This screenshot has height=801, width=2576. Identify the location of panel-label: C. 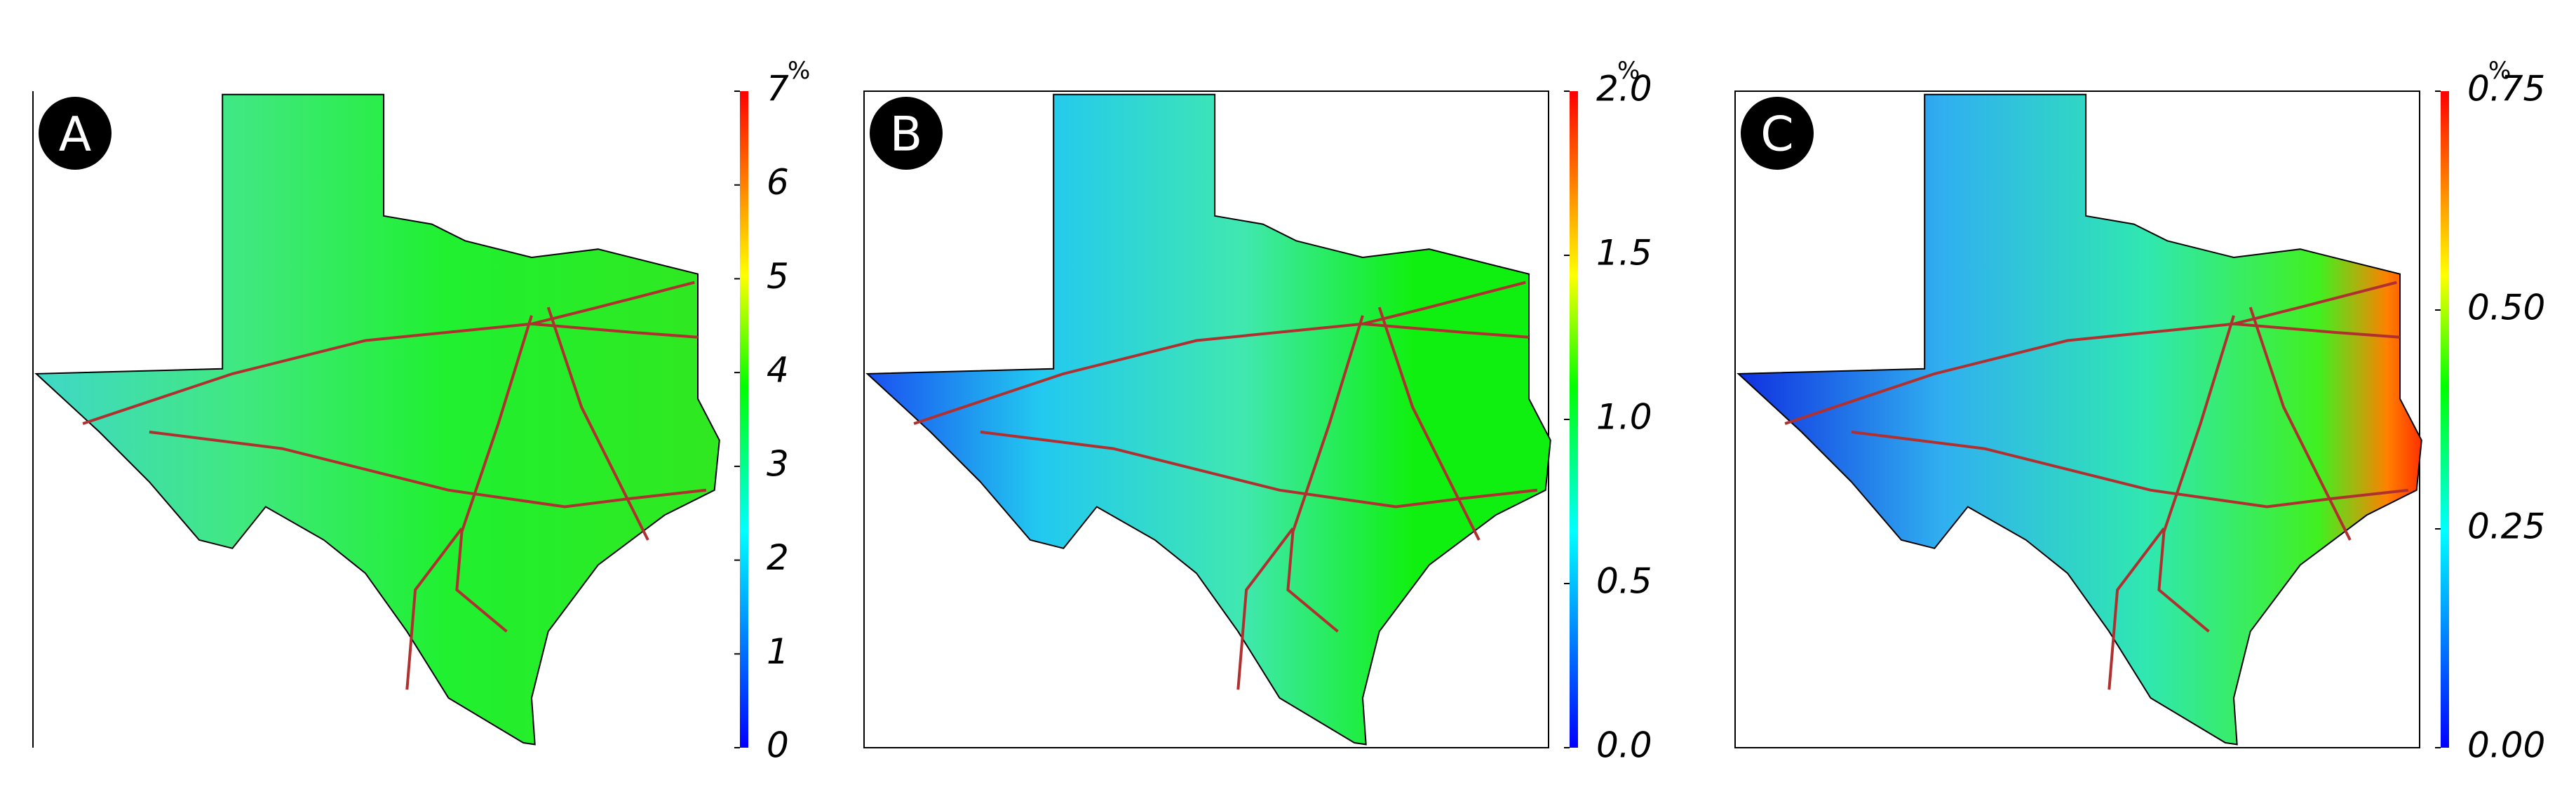
(1776, 135).